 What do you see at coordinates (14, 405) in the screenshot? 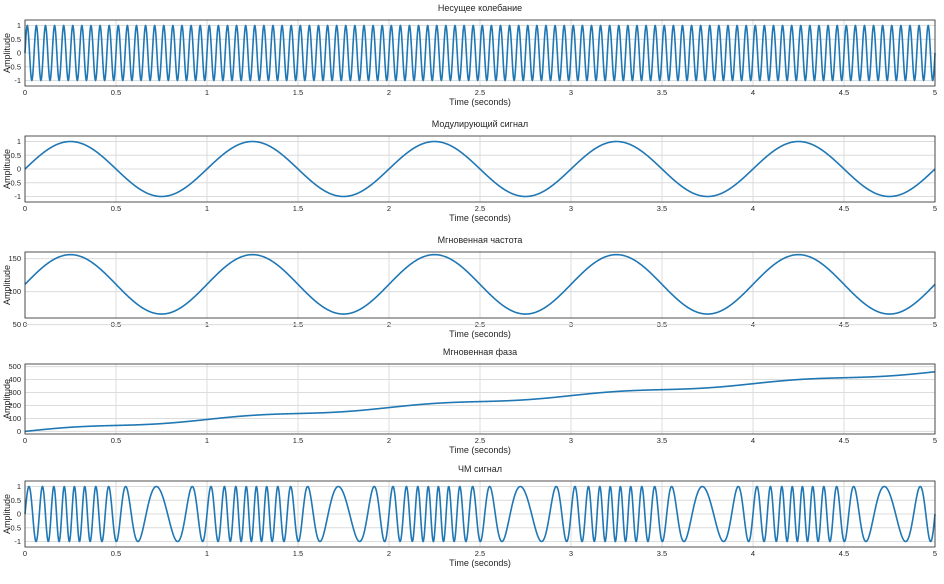
I see `y-tick-label: 200` at bounding box center [14, 405].